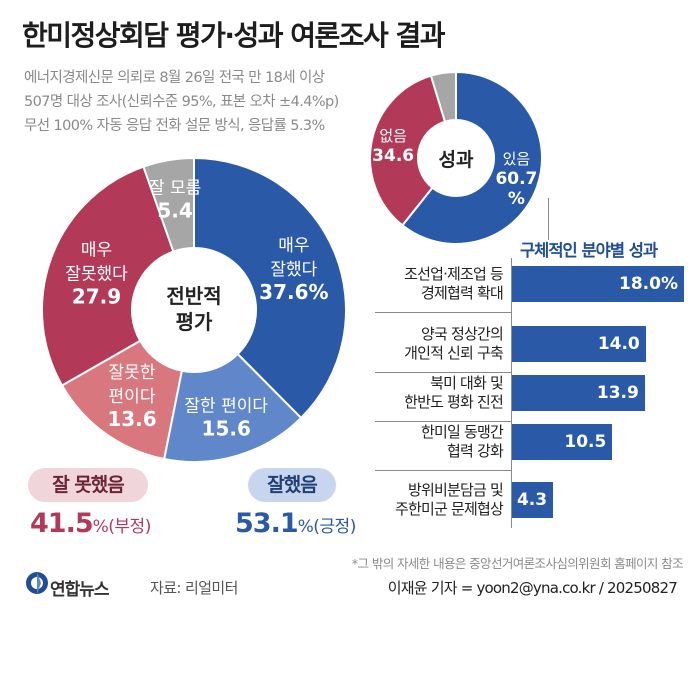  I want to click on negative-total-value: 41.5, so click(62, 523).